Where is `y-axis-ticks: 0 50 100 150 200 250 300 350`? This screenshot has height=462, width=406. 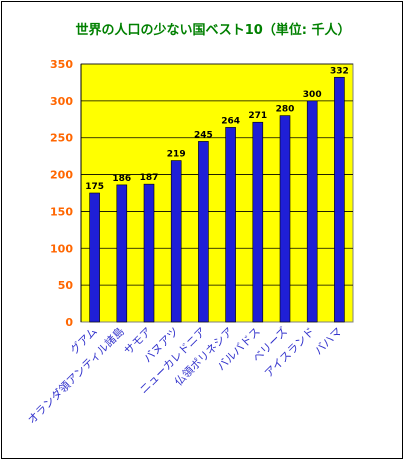 y-axis-ticks: 0 50 100 150 200 250 300 350 is located at coordinates (61, 193).